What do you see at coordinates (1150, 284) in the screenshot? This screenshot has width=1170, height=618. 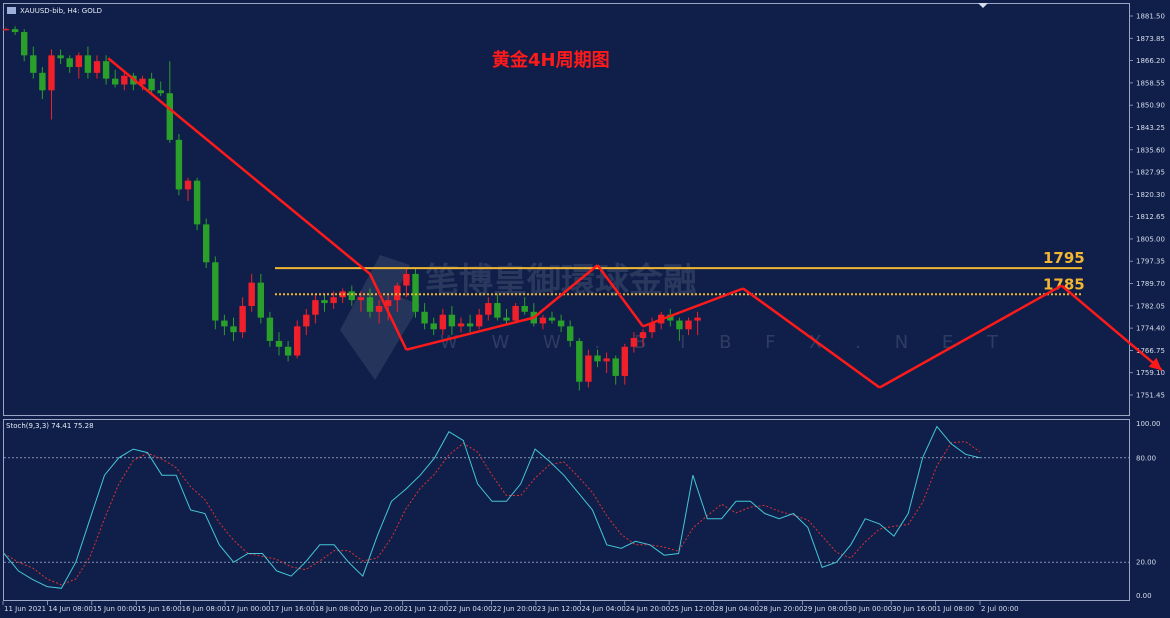 I see `price-tick-label: 1789.70` at bounding box center [1150, 284].